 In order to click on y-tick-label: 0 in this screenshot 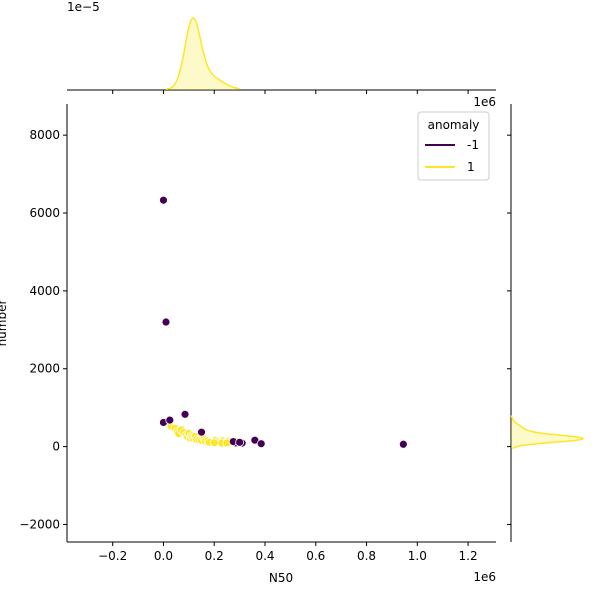, I will do `click(56, 447)`.